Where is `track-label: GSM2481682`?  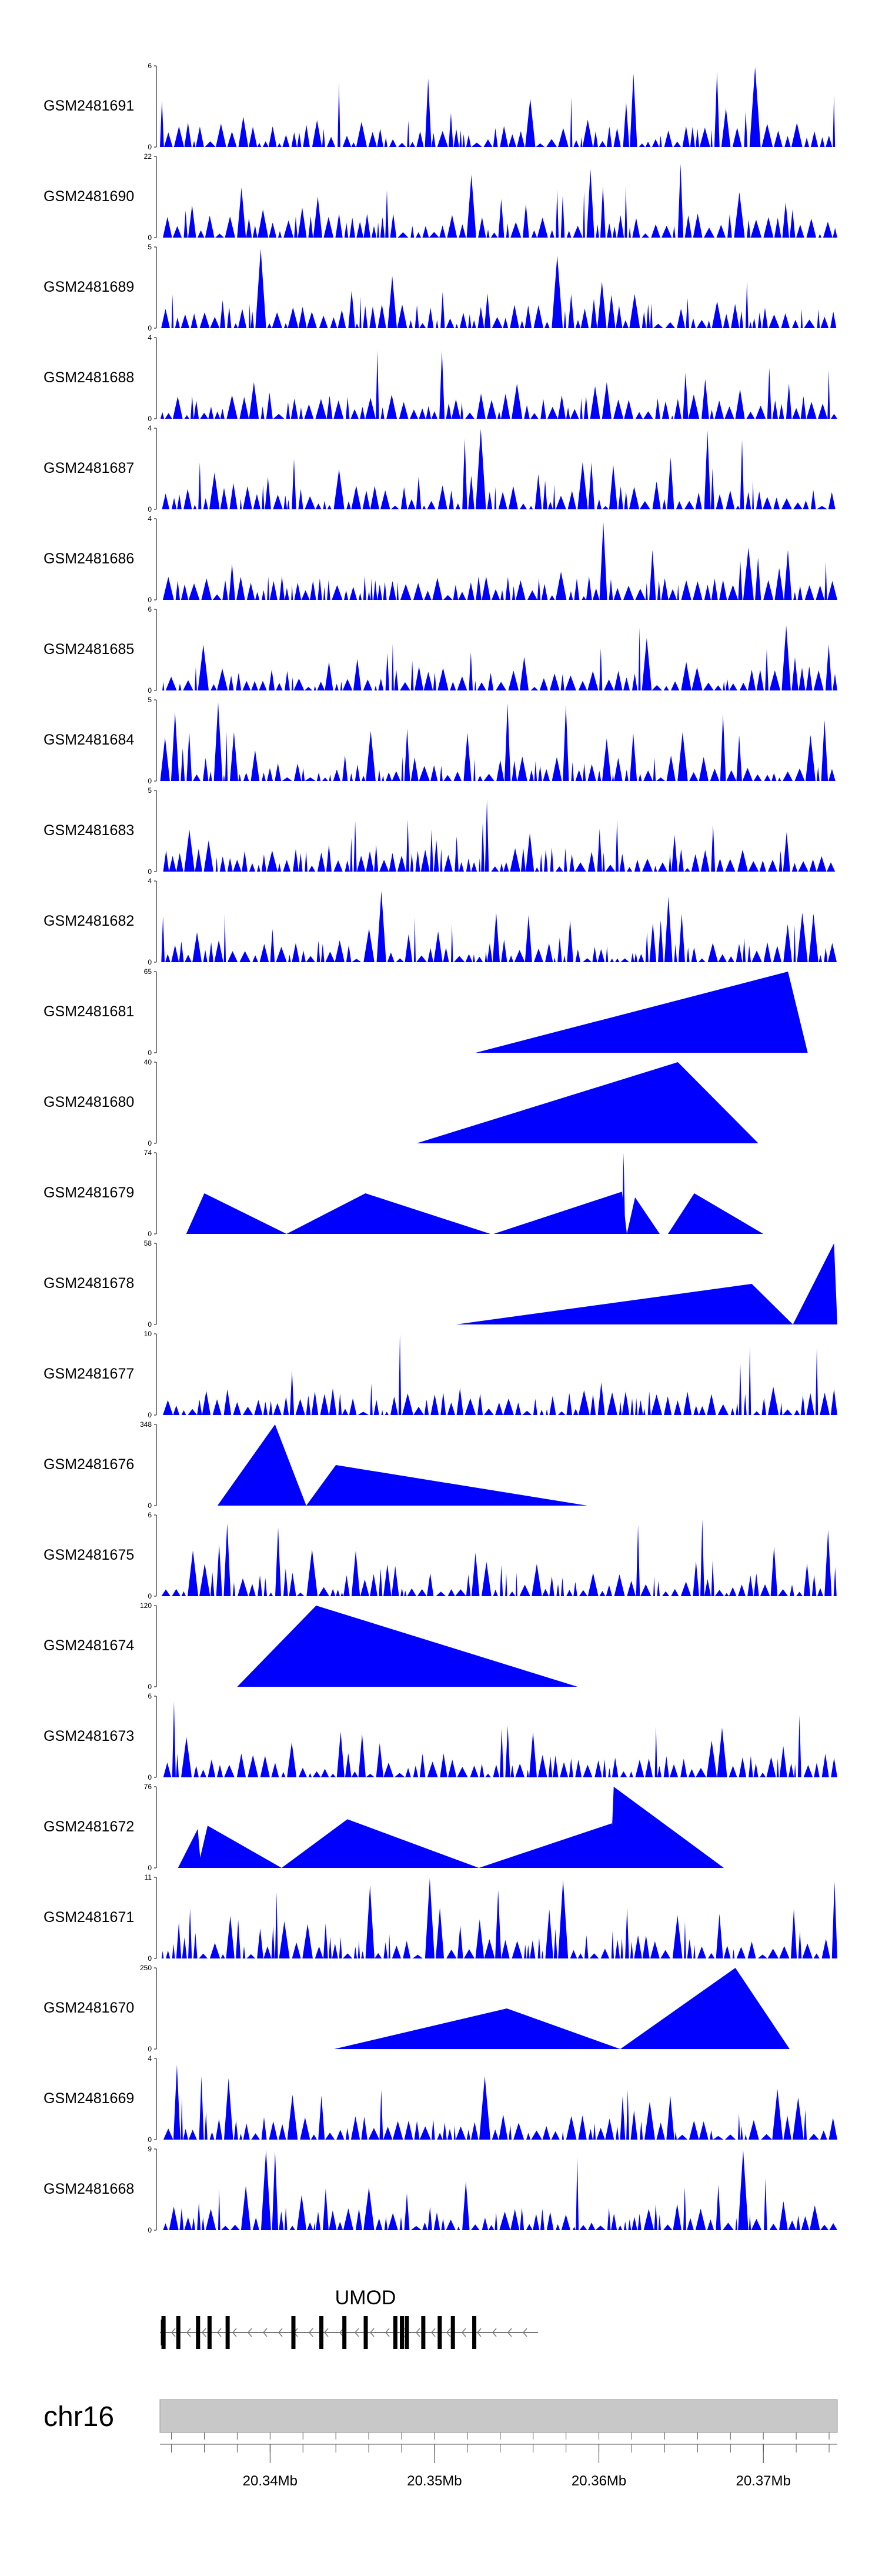
track-label: GSM2481682 is located at coordinates (89, 921).